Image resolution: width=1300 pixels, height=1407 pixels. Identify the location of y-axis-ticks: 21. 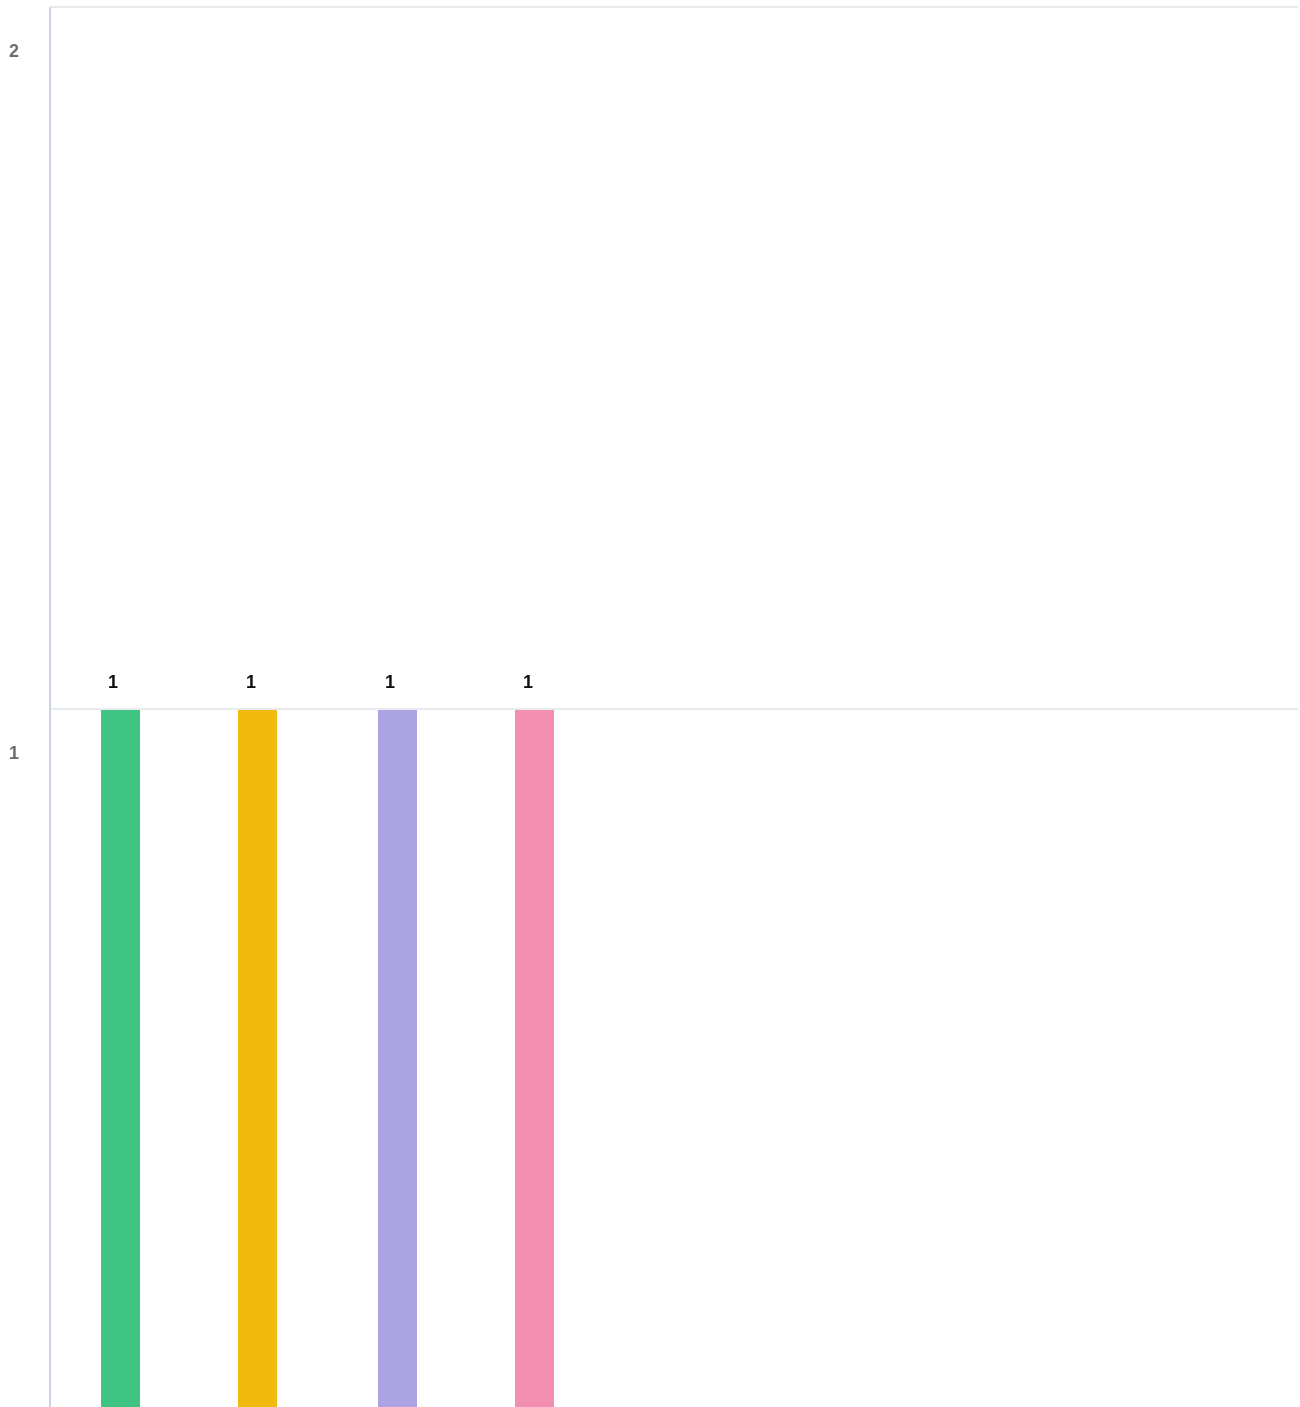
(14, 402).